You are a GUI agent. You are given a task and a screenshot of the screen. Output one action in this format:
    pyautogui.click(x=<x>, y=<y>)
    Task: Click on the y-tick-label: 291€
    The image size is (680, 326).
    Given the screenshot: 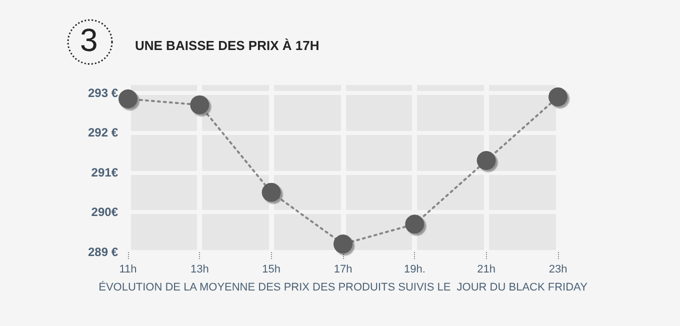 What is the action you would take?
    pyautogui.click(x=104, y=172)
    